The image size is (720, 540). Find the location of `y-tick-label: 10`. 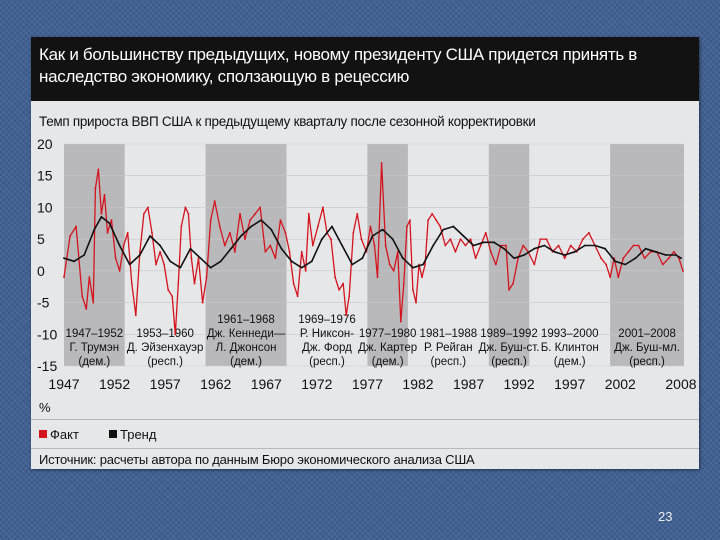

y-tick-label: 10 is located at coordinates (45, 207).